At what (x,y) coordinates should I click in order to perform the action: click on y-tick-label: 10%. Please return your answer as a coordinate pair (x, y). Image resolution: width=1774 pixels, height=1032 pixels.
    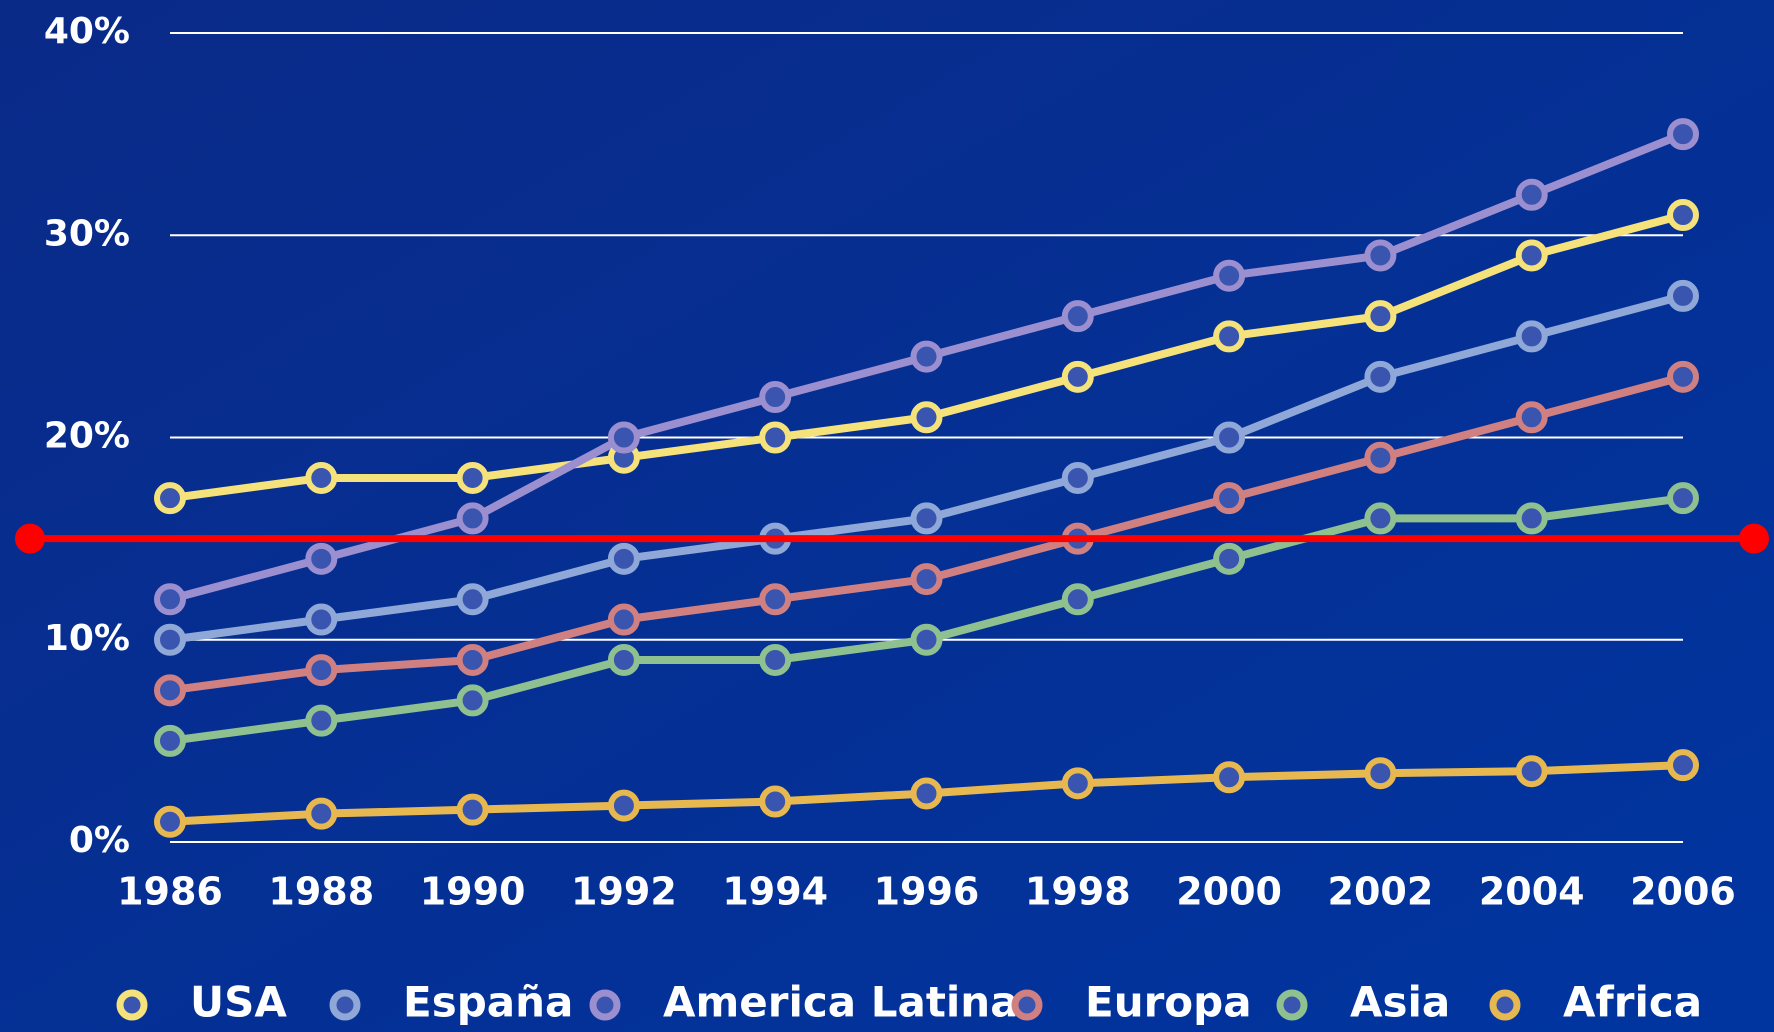
    Looking at the image, I should click on (87, 638).